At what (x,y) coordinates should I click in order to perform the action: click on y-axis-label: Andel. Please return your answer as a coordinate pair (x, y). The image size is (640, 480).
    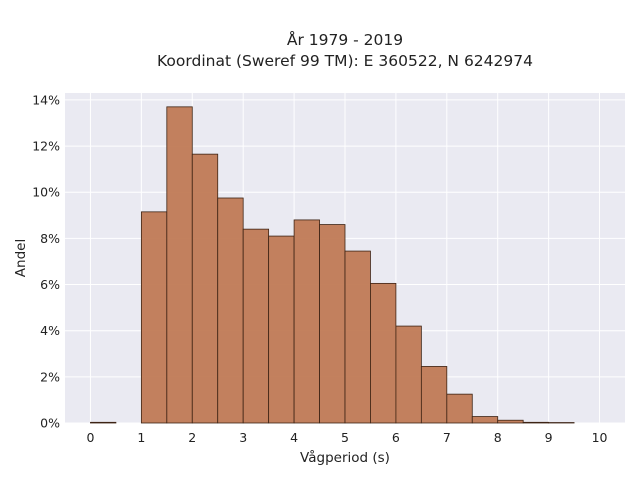
    Looking at the image, I should click on (21, 258).